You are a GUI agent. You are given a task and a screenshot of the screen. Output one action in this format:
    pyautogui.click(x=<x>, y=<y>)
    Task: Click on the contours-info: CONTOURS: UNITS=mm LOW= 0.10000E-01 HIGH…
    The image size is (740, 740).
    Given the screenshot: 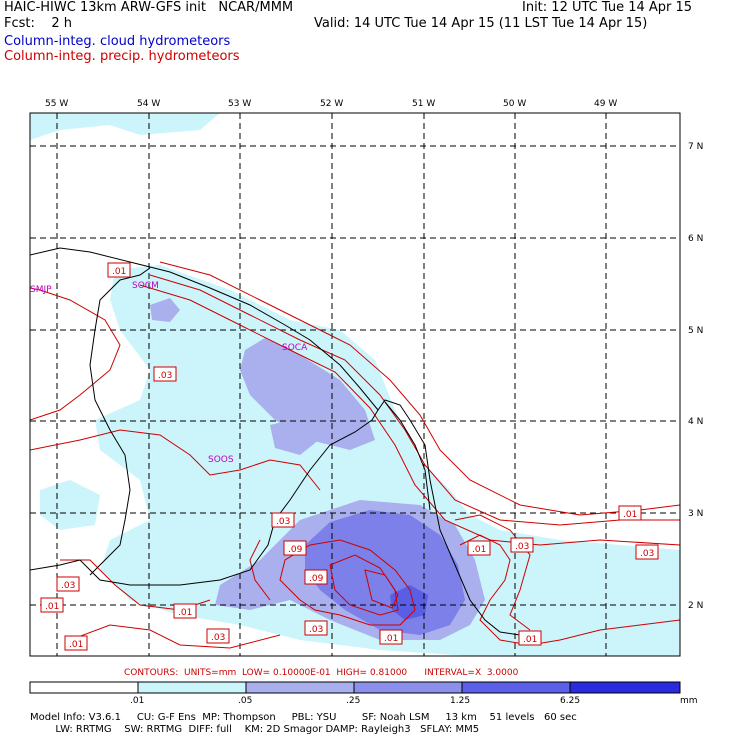 What is the action you would take?
    pyautogui.click(x=321, y=673)
    